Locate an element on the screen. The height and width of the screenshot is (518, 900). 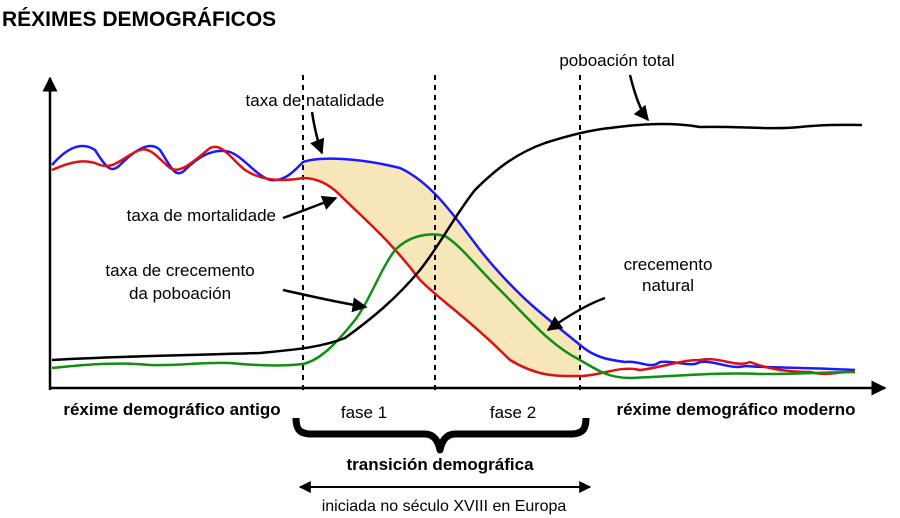
label: crecemento is located at coordinates (668, 264).